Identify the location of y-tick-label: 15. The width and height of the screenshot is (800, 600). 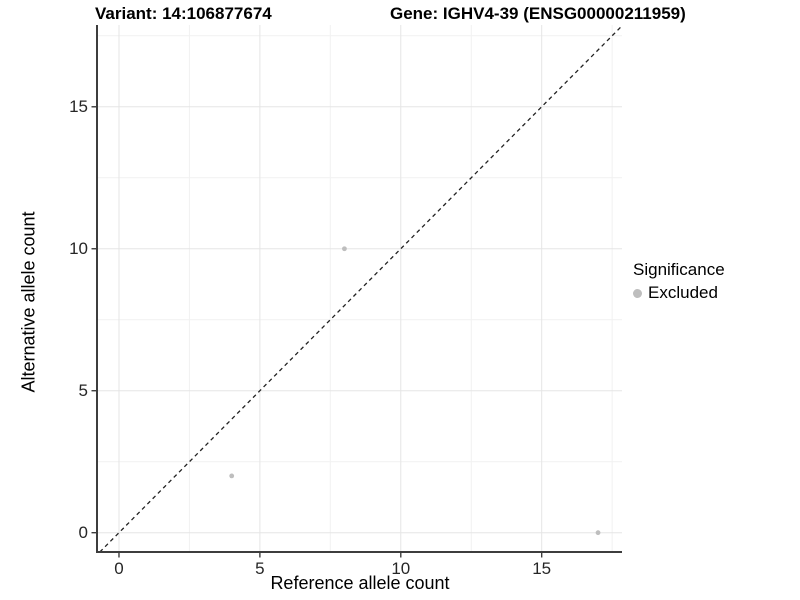
(78, 106).